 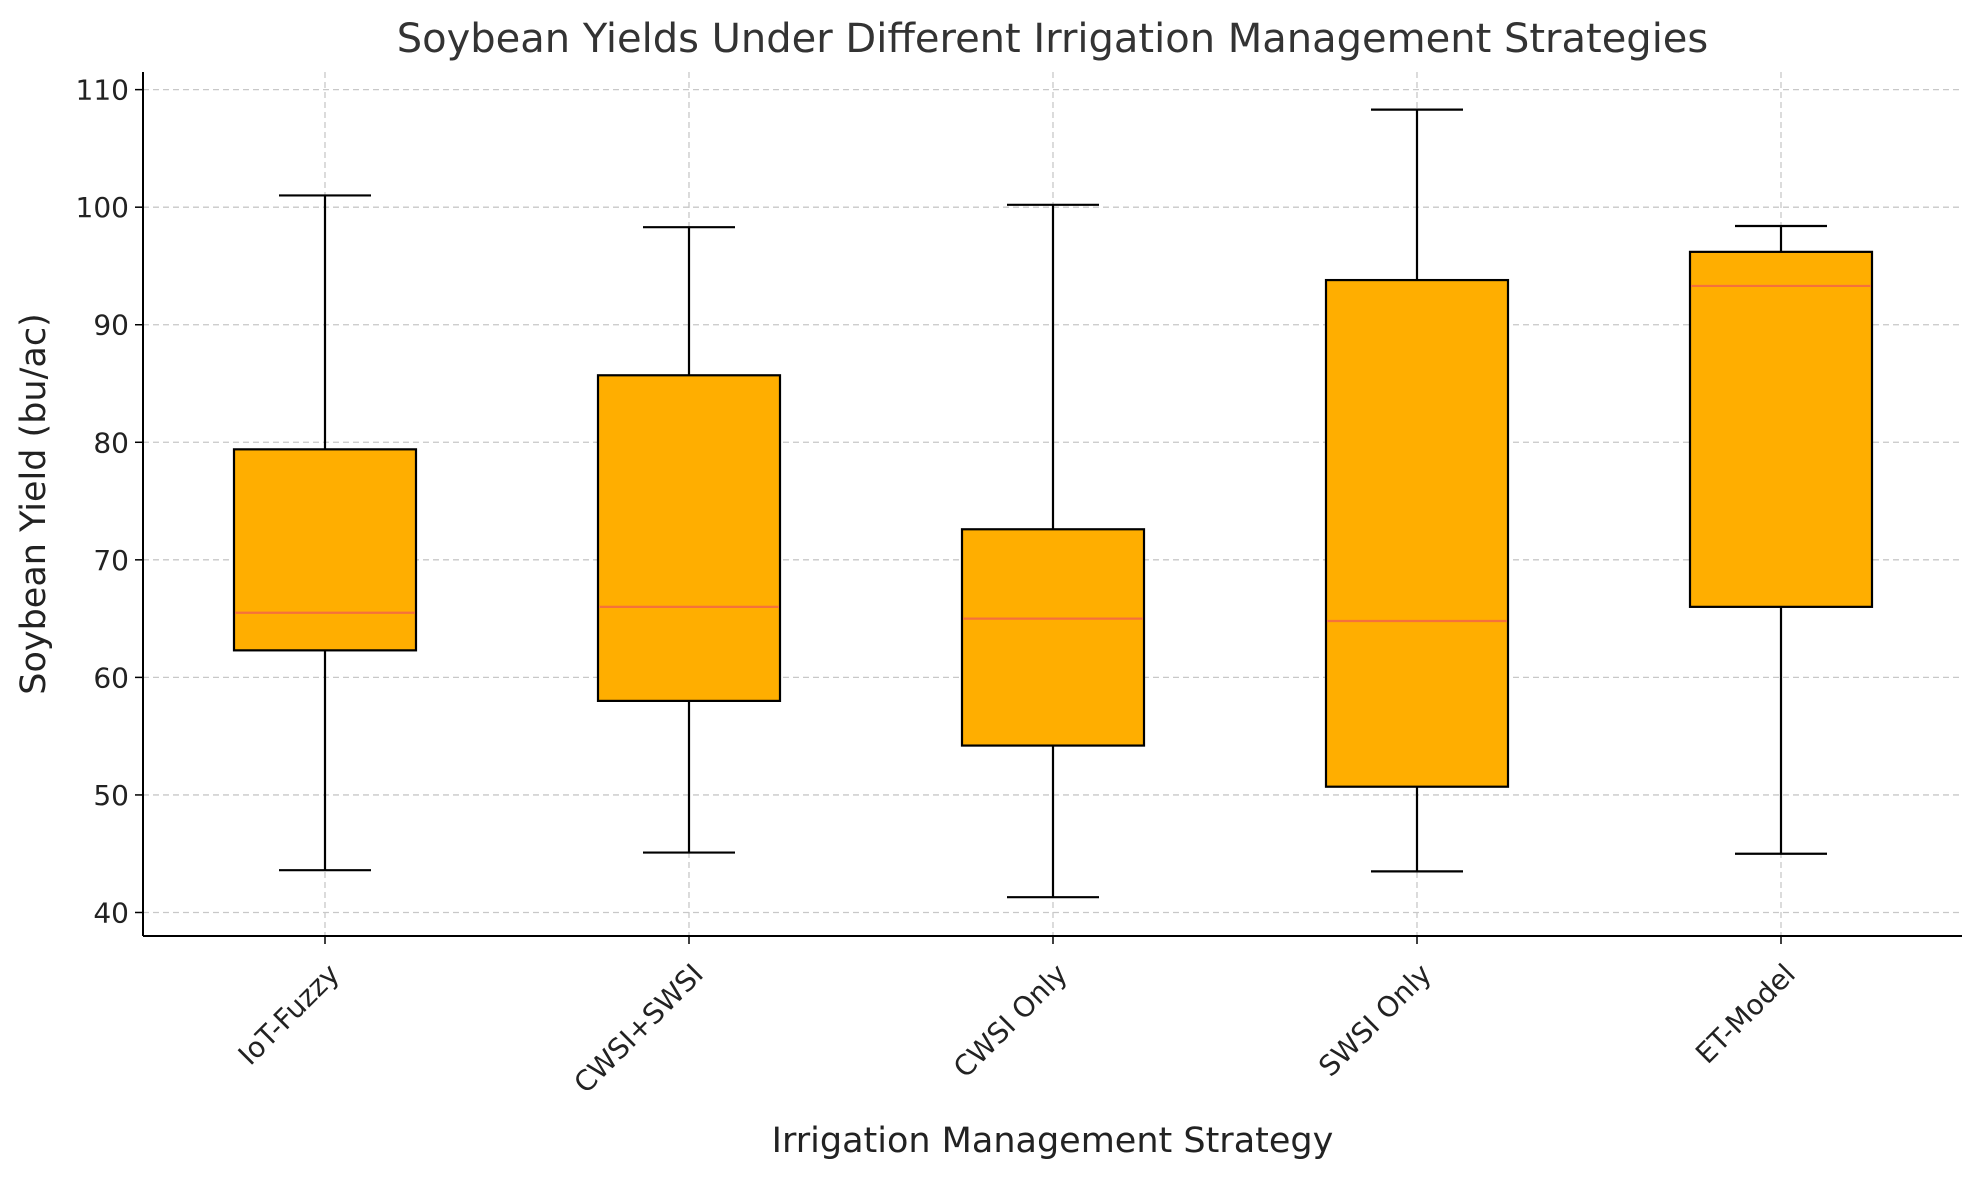 I want to click on x-tick-label: SWSI Only, so click(x=1375, y=1020).